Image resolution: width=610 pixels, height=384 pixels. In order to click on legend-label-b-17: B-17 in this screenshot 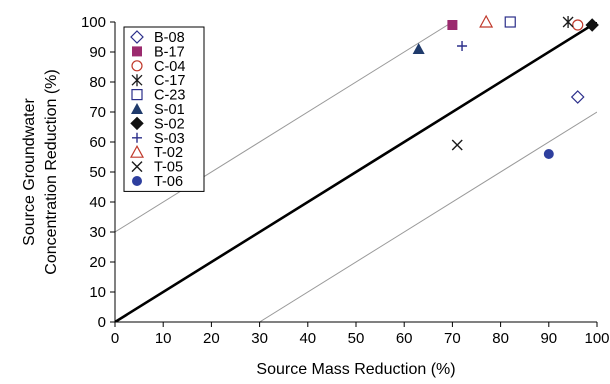, I will do `click(169, 52)`.